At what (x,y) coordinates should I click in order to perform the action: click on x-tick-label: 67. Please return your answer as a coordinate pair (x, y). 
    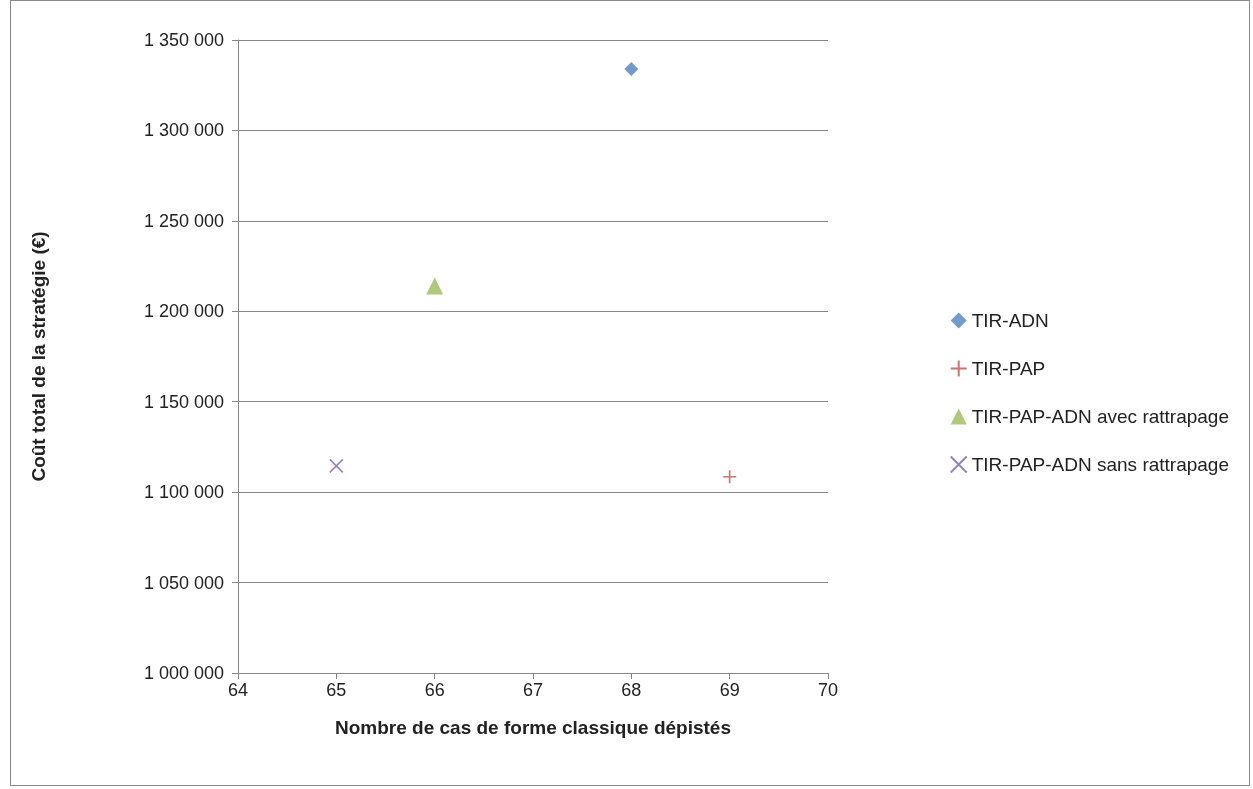
    Looking at the image, I should click on (533, 690).